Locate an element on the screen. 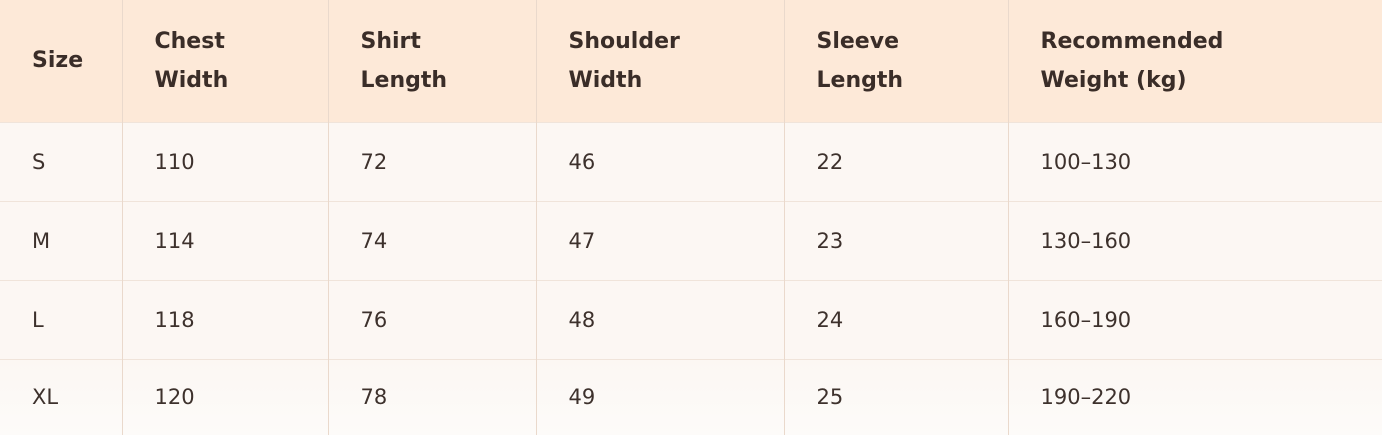 The width and height of the screenshot is (1382, 437). header-cell: Shoulder Width is located at coordinates (659, 61).